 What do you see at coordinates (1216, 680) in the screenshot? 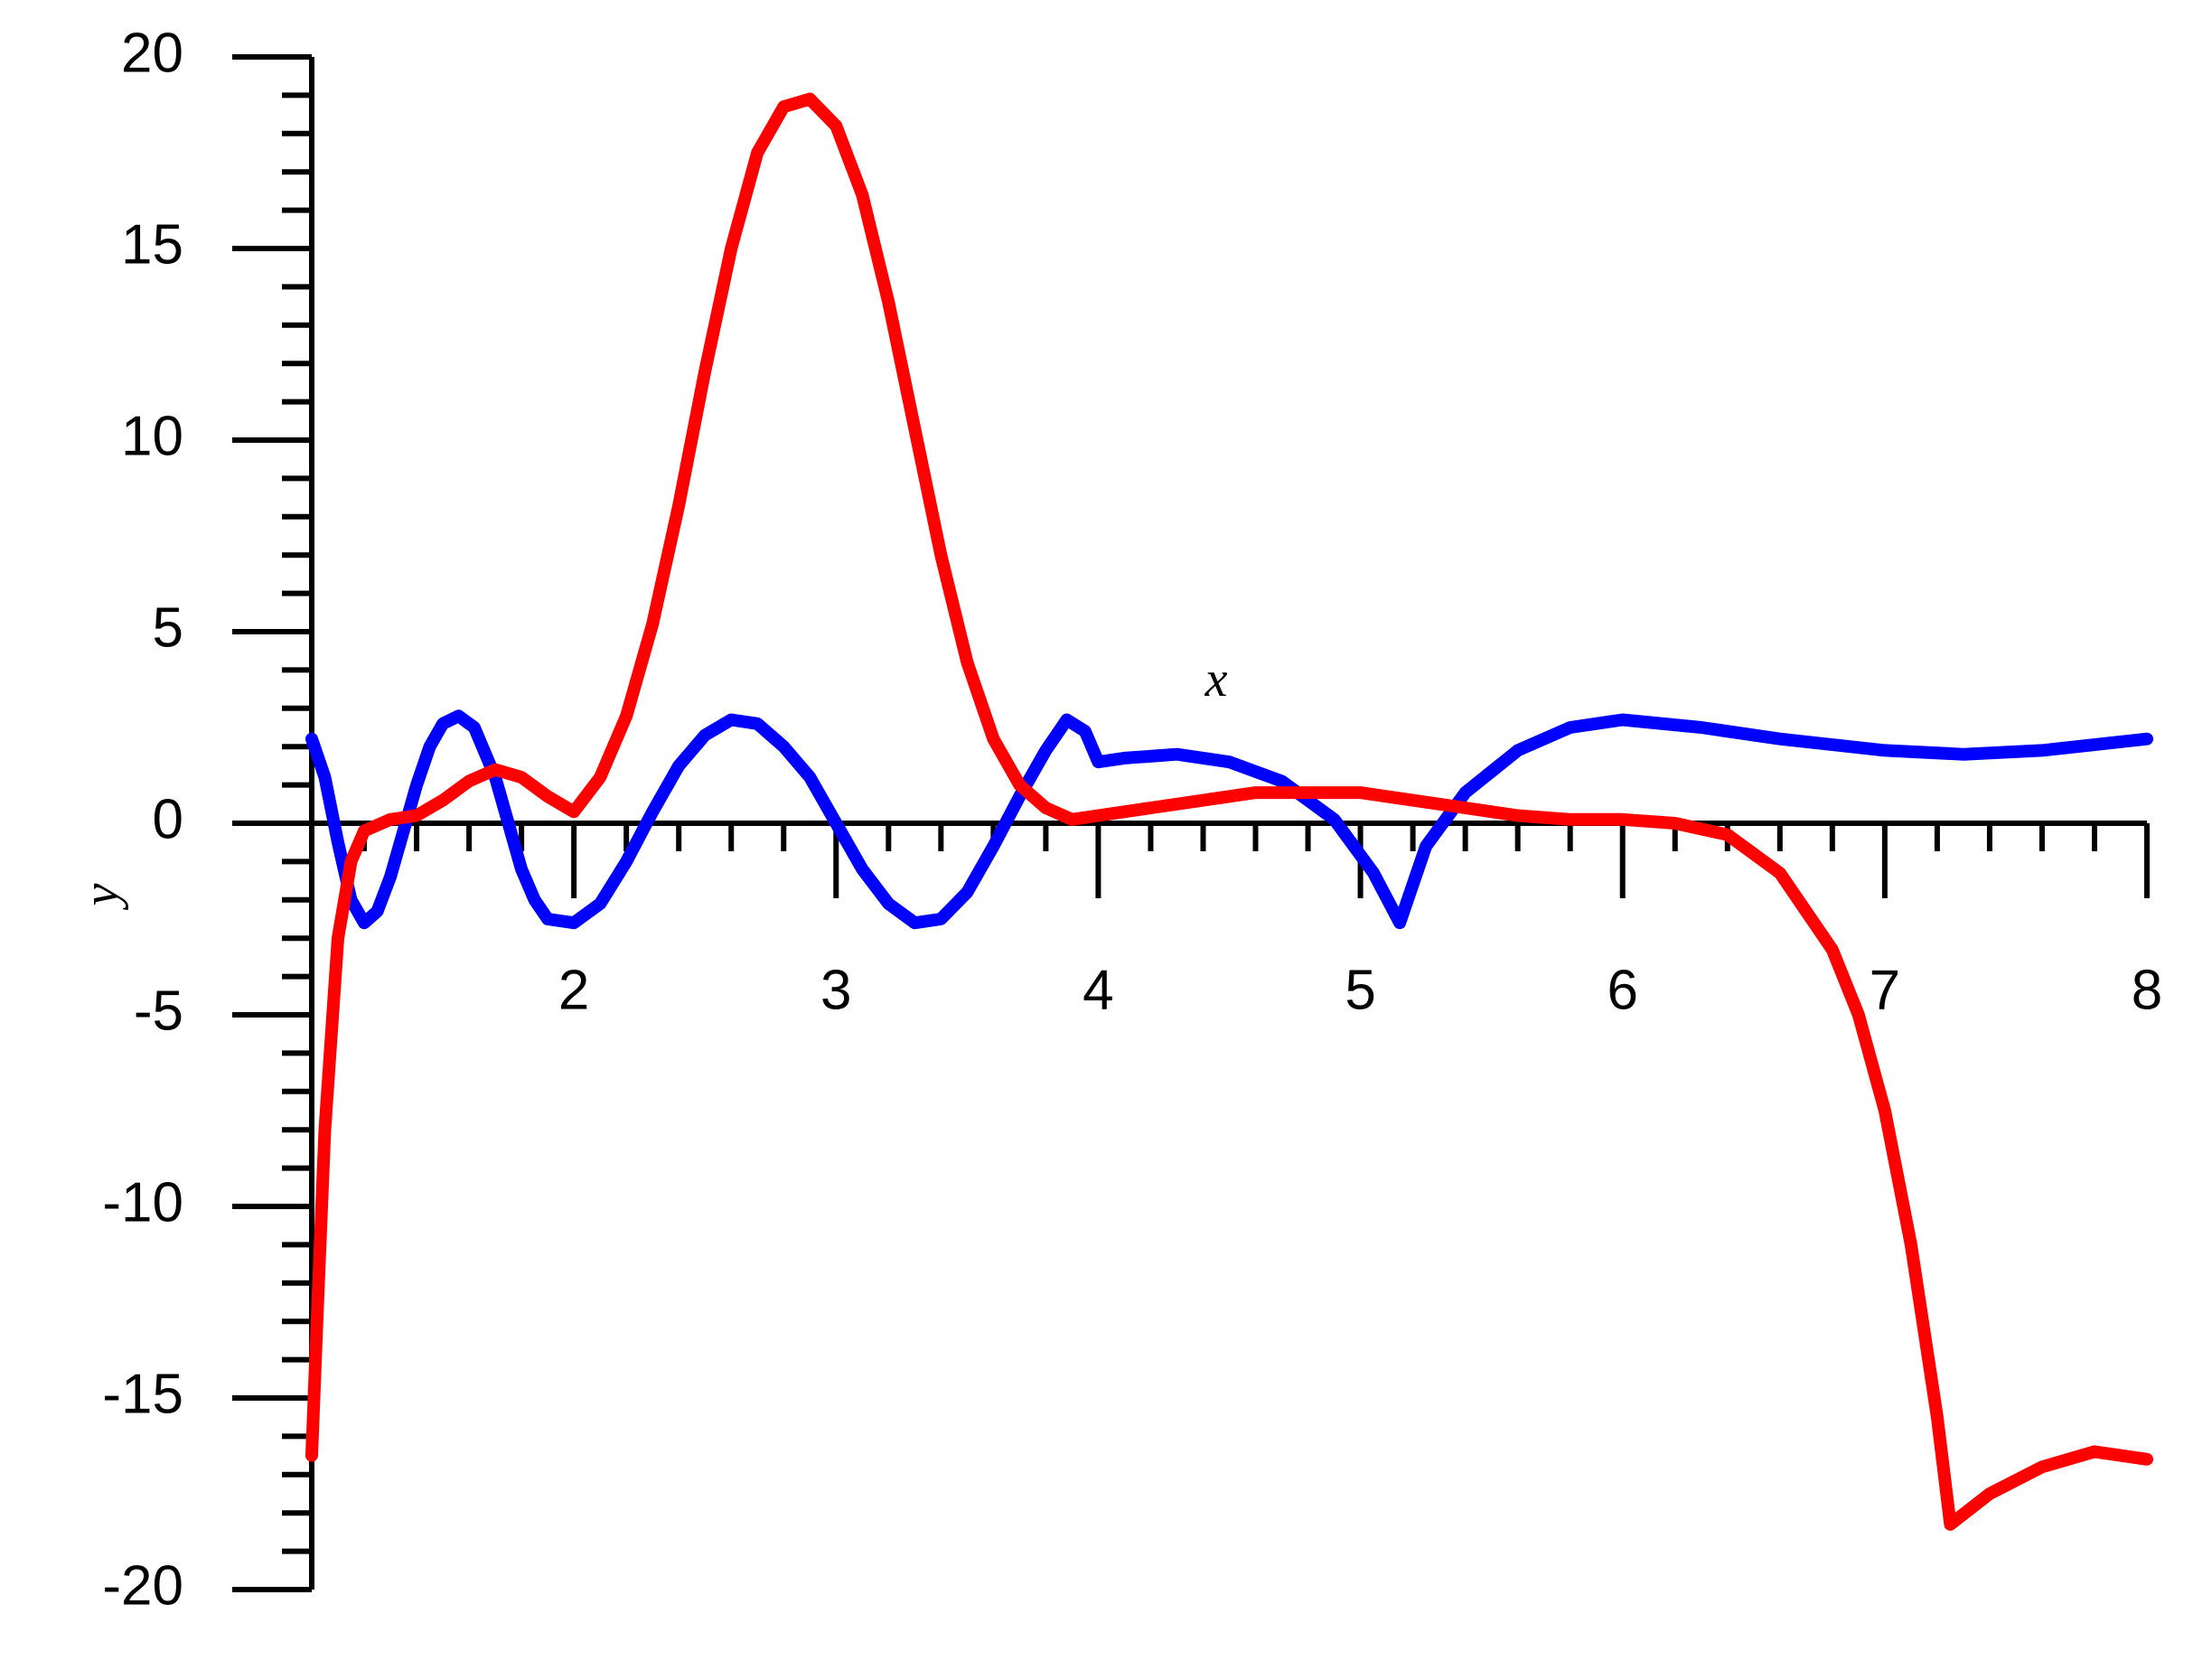
I see `x-axis-title: x` at bounding box center [1216, 680].